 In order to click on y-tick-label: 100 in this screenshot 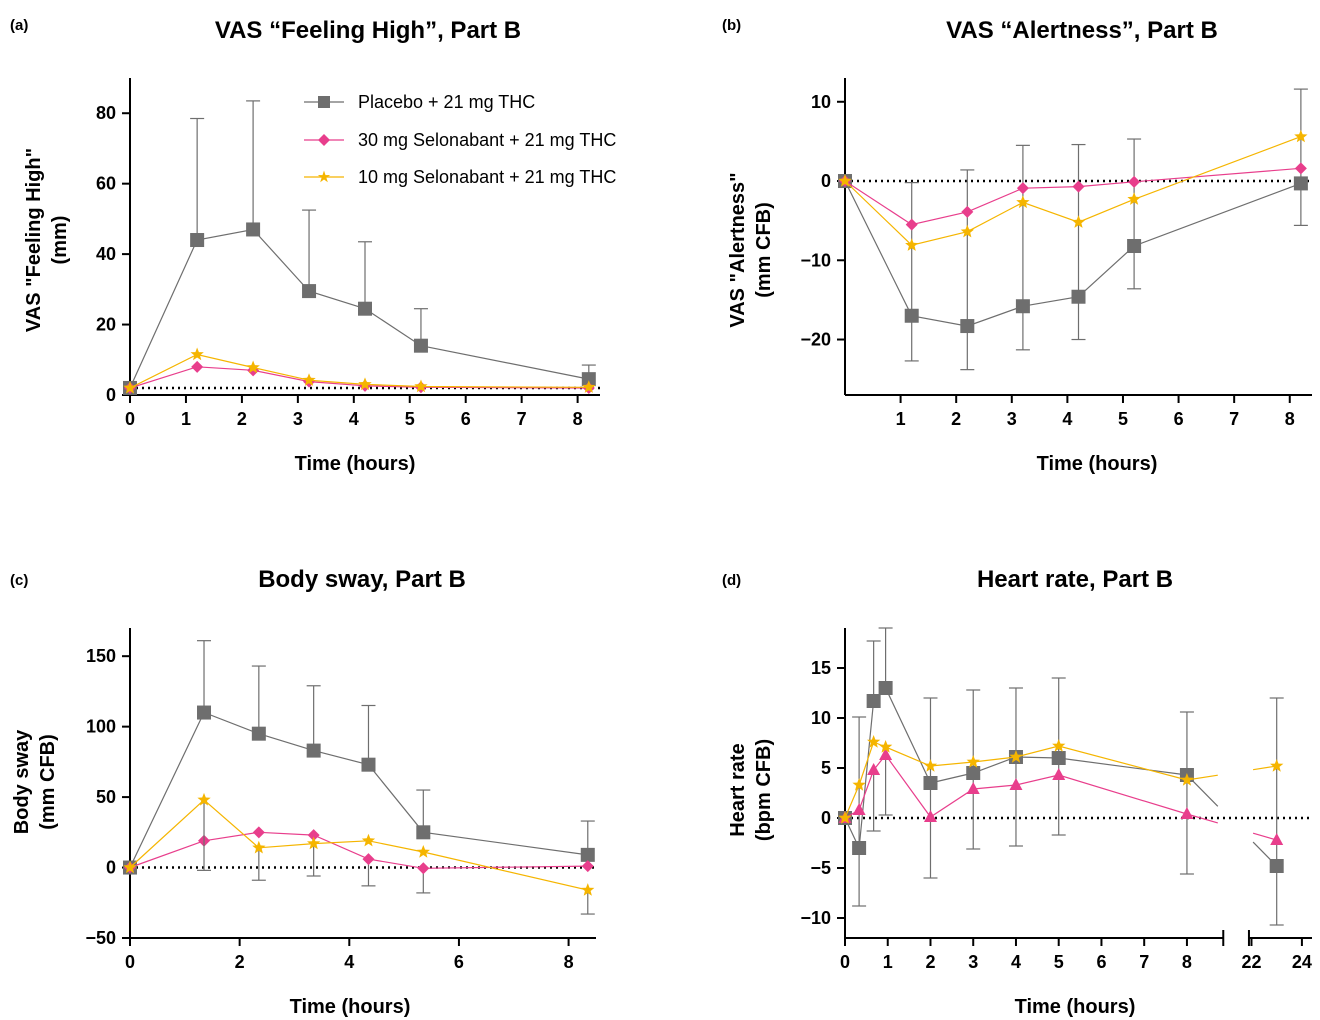, I will do `click(101, 727)`.